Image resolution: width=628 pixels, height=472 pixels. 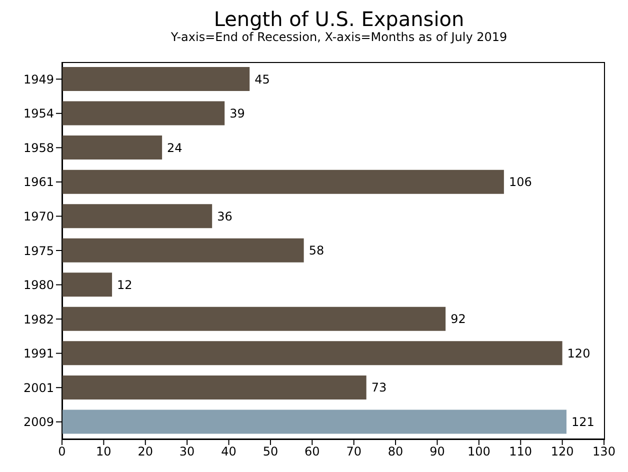 What do you see at coordinates (38, 113) in the screenshot?
I see `y-tick-label: 1954` at bounding box center [38, 113].